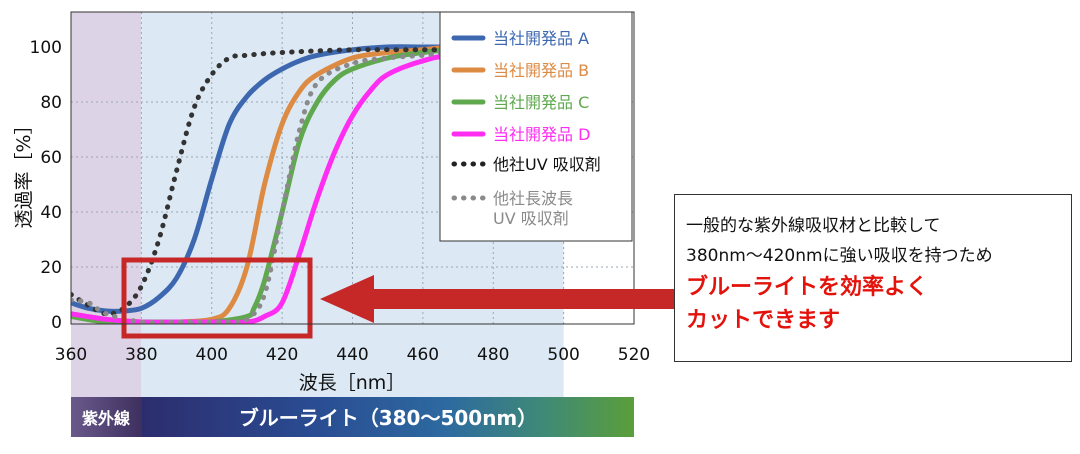 Image resolution: width=1080 pixels, height=454 pixels. Describe the element at coordinates (46, 185) in the screenshot. I see `y-tick-labels: 0 20 40 60 80 100` at that location.